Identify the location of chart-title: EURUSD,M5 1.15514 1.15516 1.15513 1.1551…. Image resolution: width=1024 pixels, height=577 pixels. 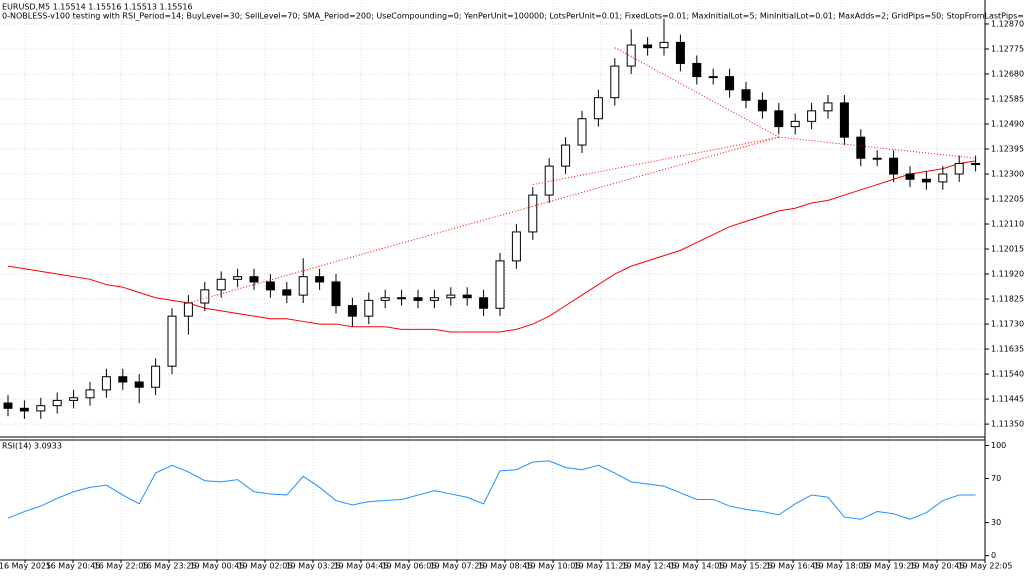
(97, 7).